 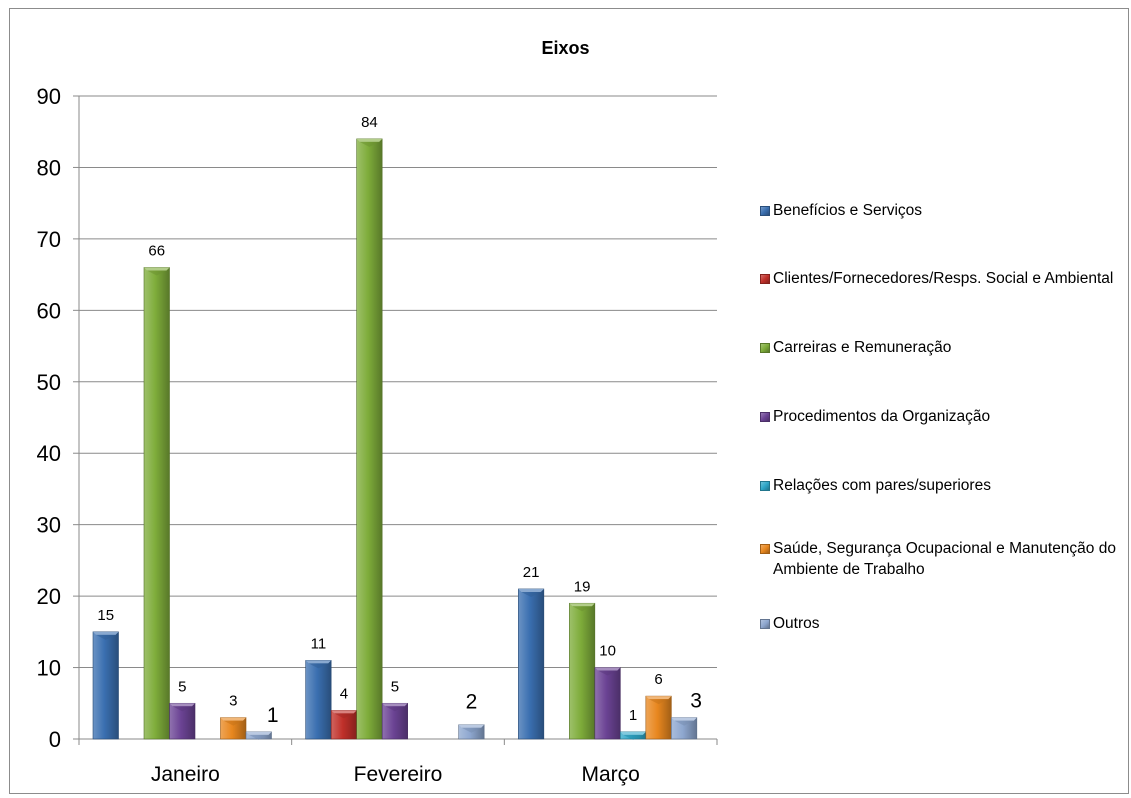 What do you see at coordinates (49, 382) in the screenshot?
I see `y-tick-label: 50` at bounding box center [49, 382].